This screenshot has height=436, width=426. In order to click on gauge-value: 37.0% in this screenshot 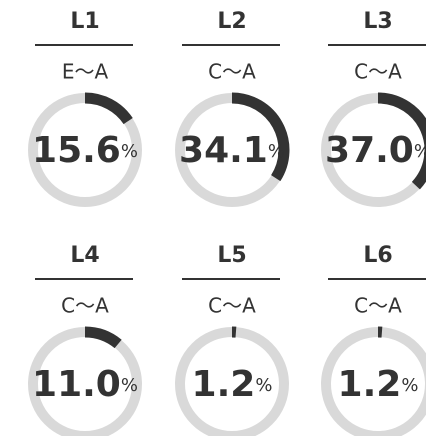, I will do `click(375, 150)`.